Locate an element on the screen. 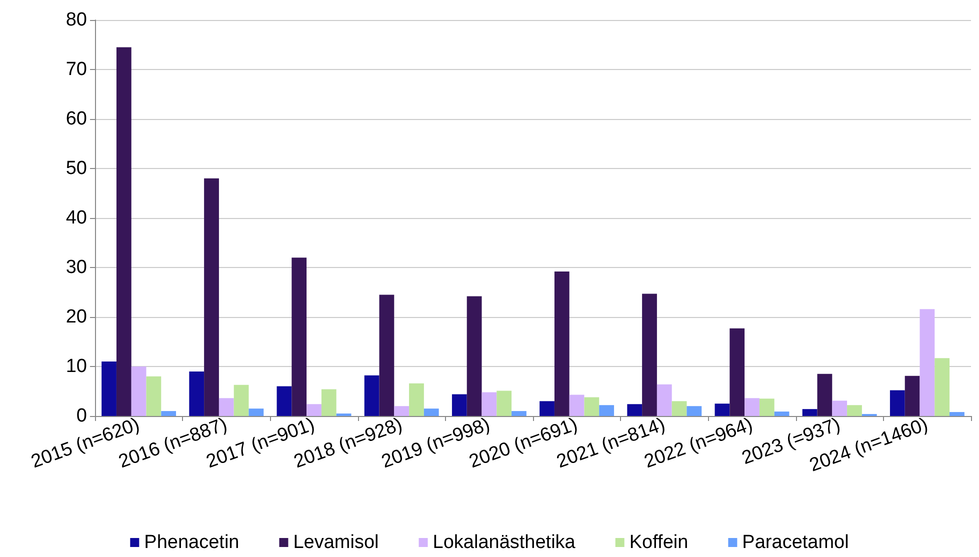  y-tick-label: 20 is located at coordinates (76, 317).